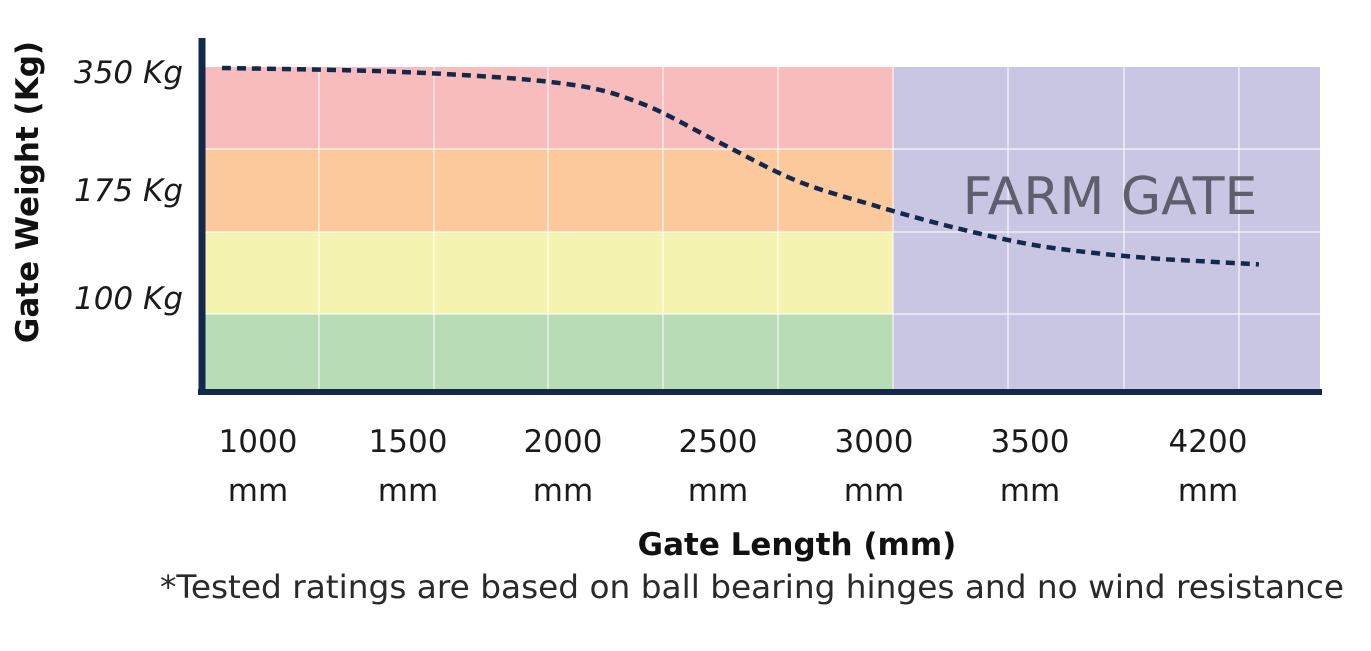 This screenshot has width=1371, height=651. Describe the element at coordinates (1030, 442) in the screenshot. I see `x-tick-label: 3500` at that location.